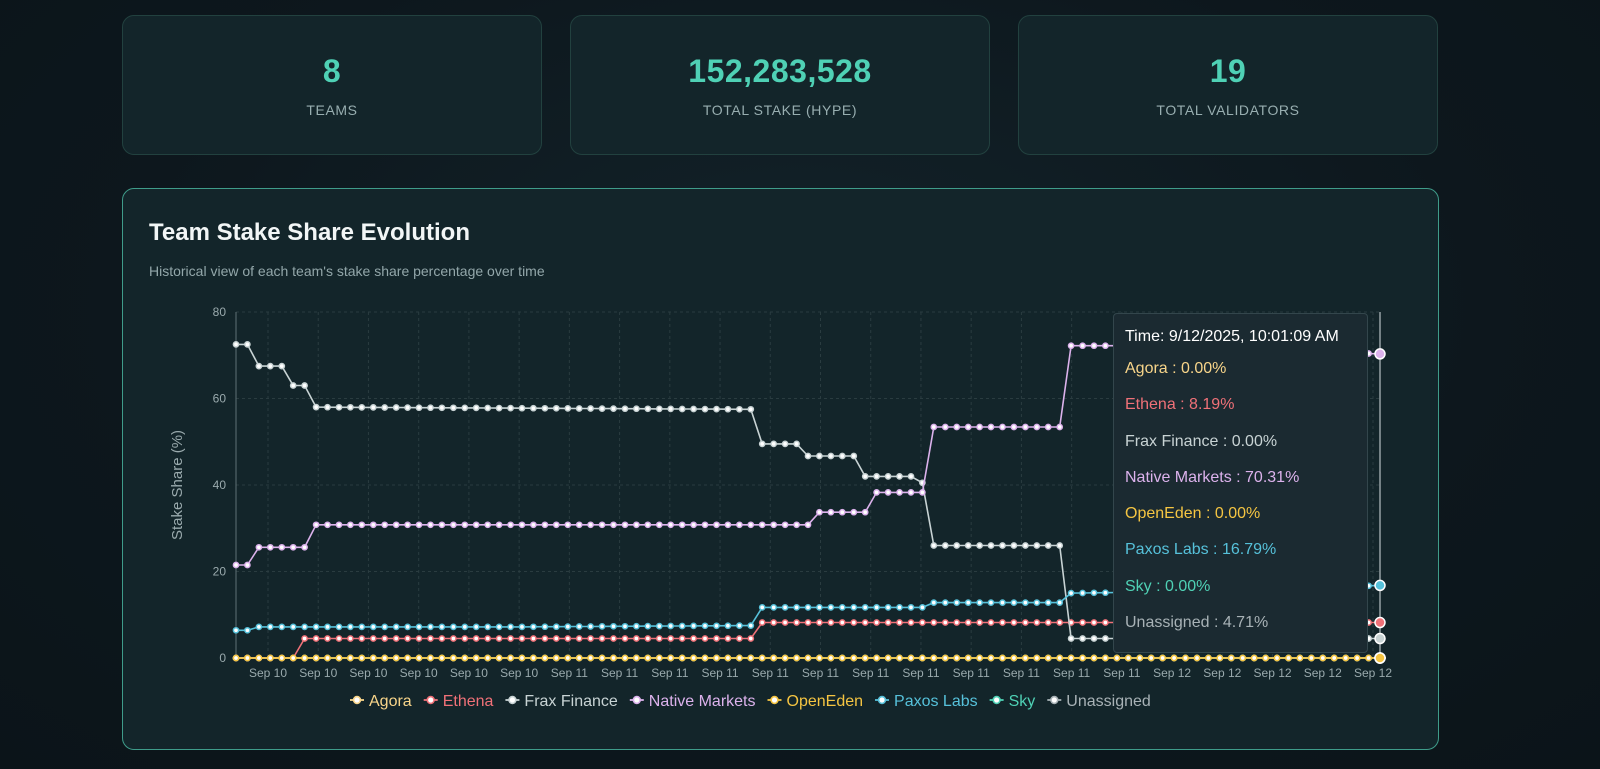 The height and width of the screenshot is (769, 1600). I want to click on legend-label: Ethena, so click(468, 701).